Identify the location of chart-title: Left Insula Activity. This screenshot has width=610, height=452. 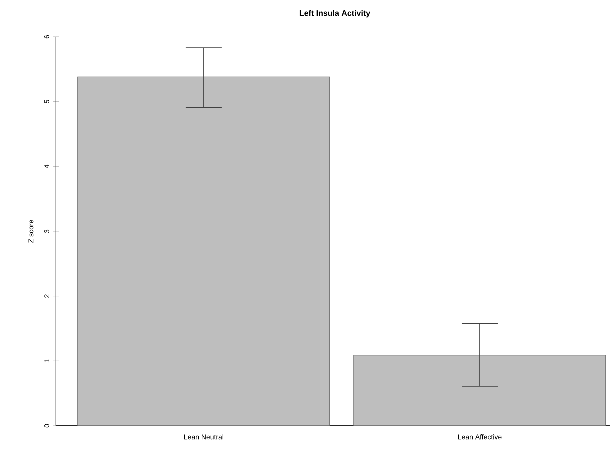
(335, 14).